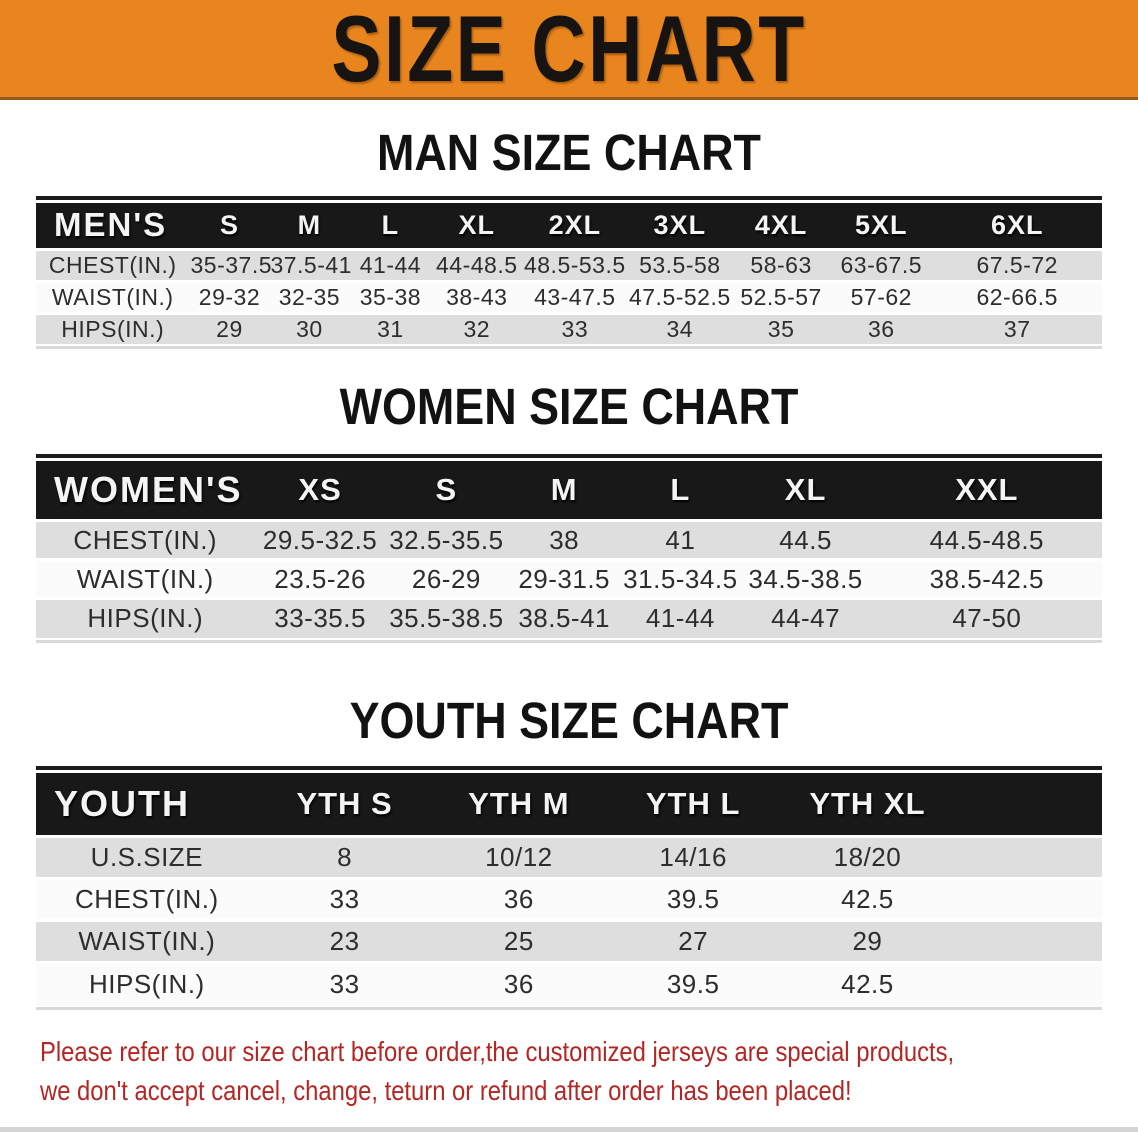  What do you see at coordinates (344, 857) in the screenshot?
I see `table-cell: 8` at bounding box center [344, 857].